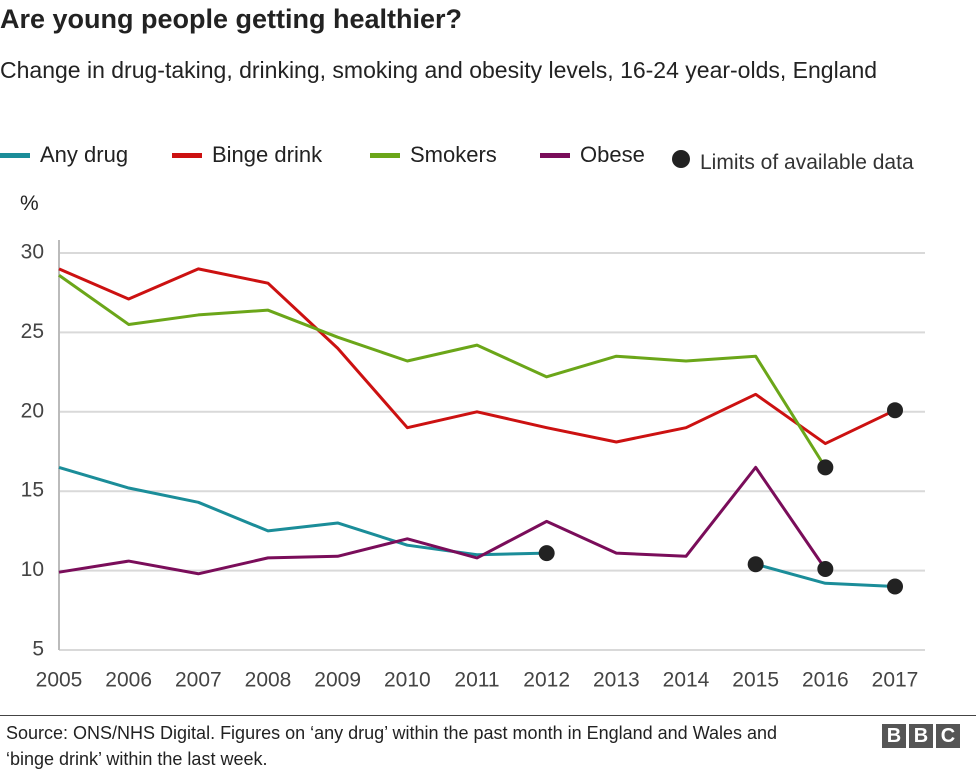 The image size is (976, 775). What do you see at coordinates (267, 154) in the screenshot?
I see `legend-label: Binge drink` at bounding box center [267, 154].